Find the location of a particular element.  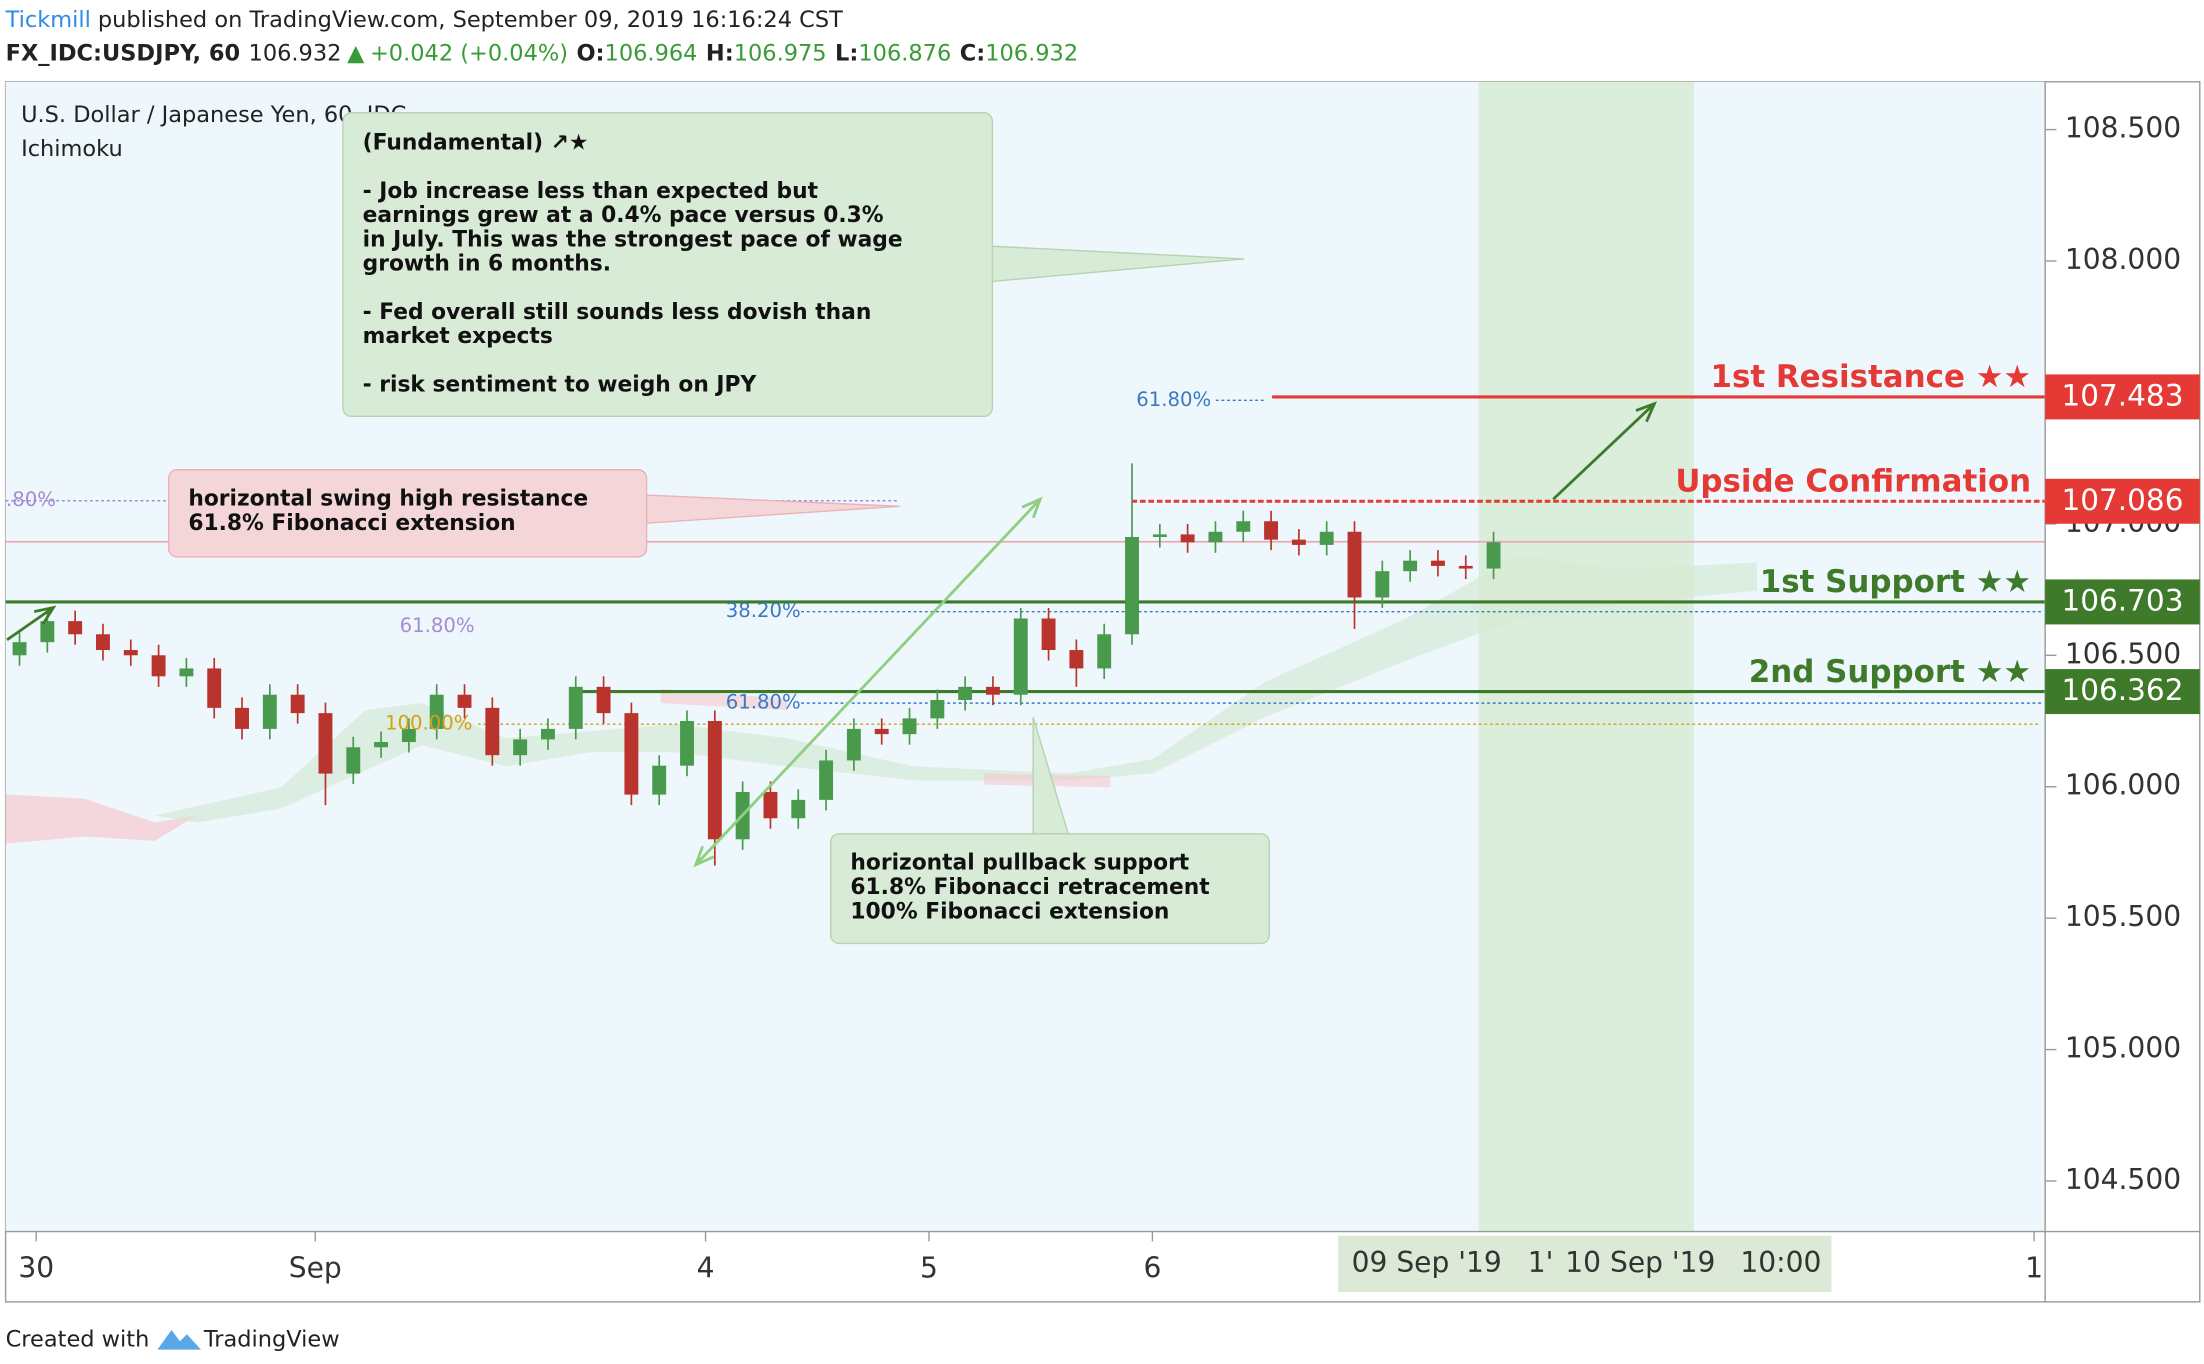

callout-text: growth in 6 months. is located at coordinates (487, 264).